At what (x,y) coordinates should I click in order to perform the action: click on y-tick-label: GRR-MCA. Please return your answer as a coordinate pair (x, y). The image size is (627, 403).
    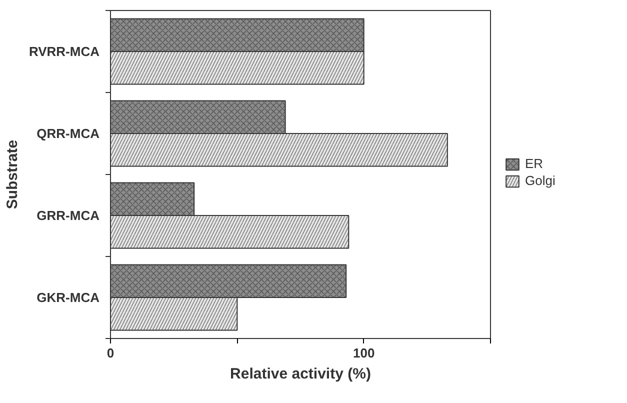
    Looking at the image, I should click on (68, 215).